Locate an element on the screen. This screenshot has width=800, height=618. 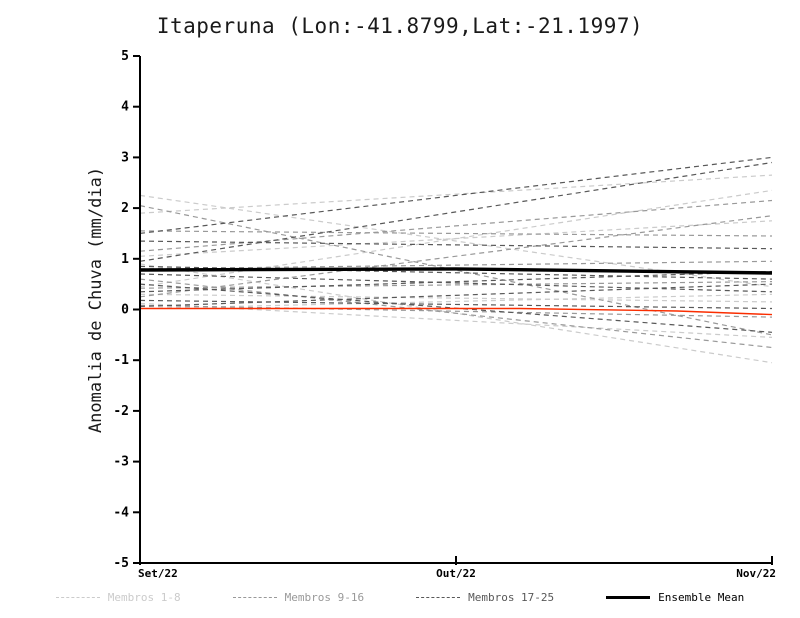
legend-item-membros-1-8: Membros 1-8 is located at coordinates (118, 597).